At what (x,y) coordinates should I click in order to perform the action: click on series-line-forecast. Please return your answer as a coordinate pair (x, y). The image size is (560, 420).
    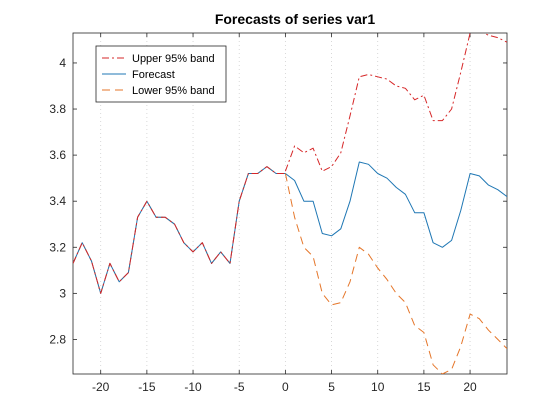
    Looking at the image, I should click on (396, 204).